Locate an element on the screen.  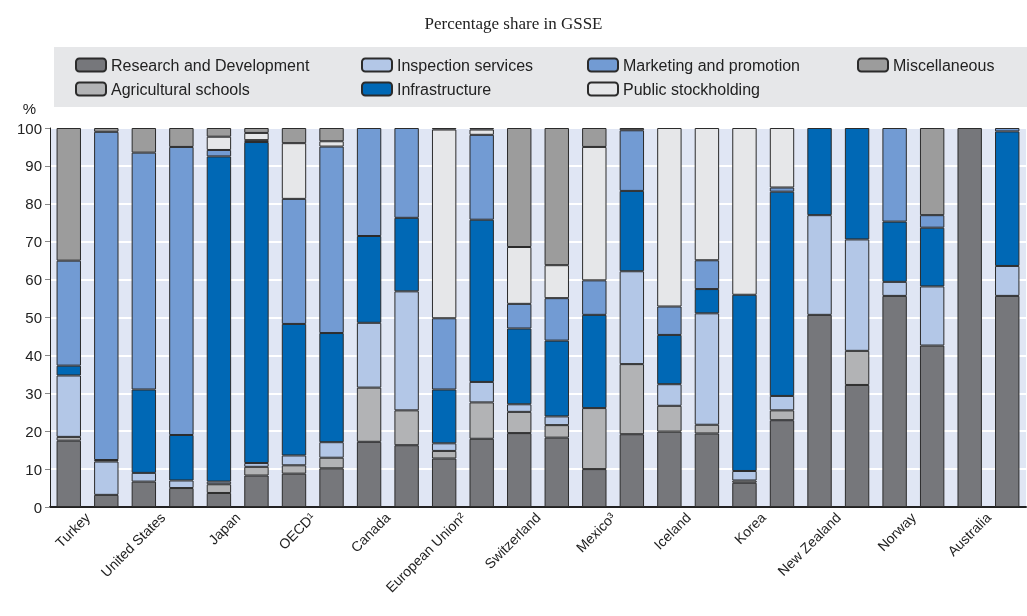
y-tick-label: 80 is located at coordinates (33, 204).